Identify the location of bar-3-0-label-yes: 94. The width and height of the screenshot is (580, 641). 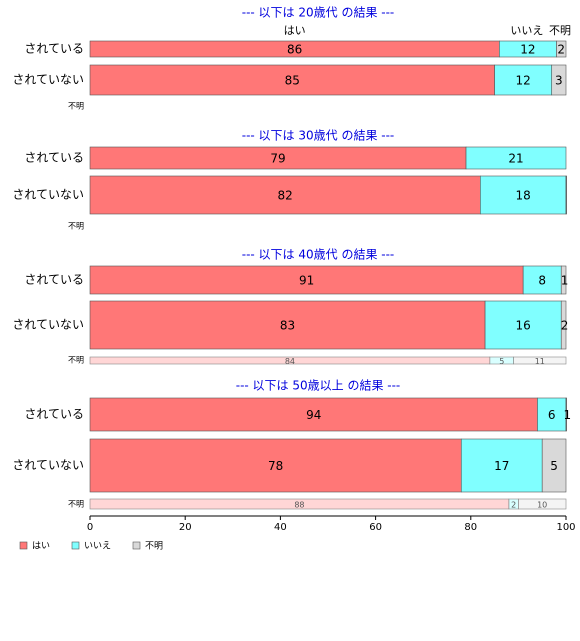
(313, 415).